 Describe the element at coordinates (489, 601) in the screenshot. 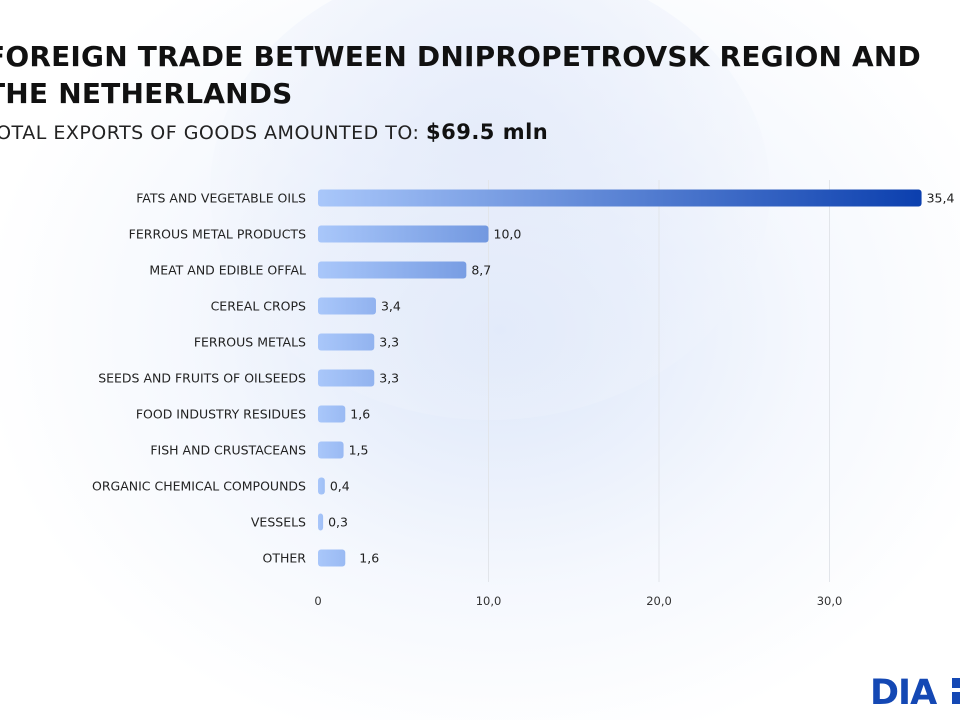

I see `x-tick-label: 10,0` at that location.